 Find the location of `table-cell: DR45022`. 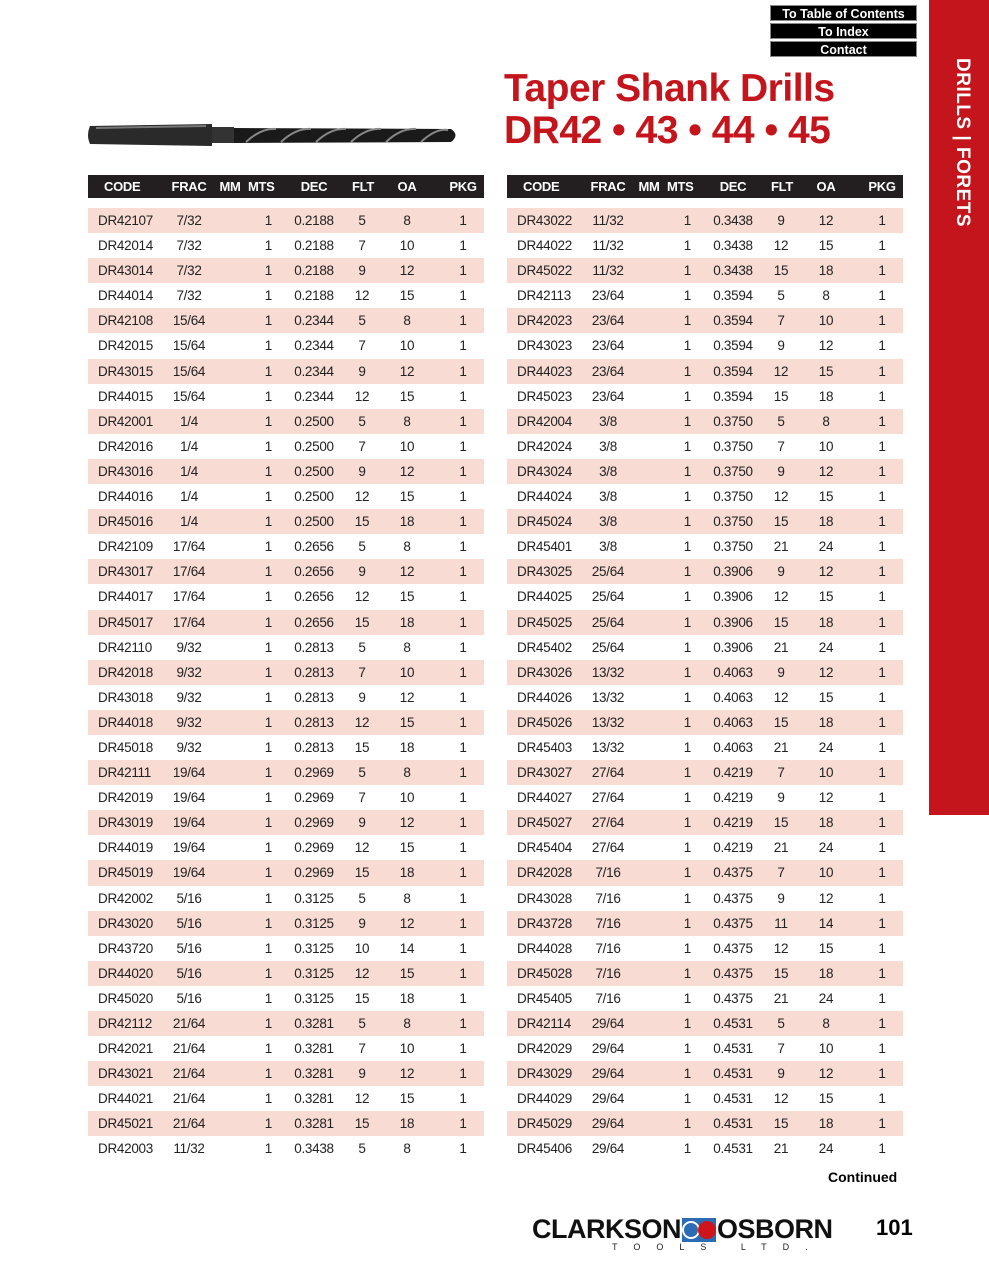

table-cell: DR45022 is located at coordinates (544, 271).